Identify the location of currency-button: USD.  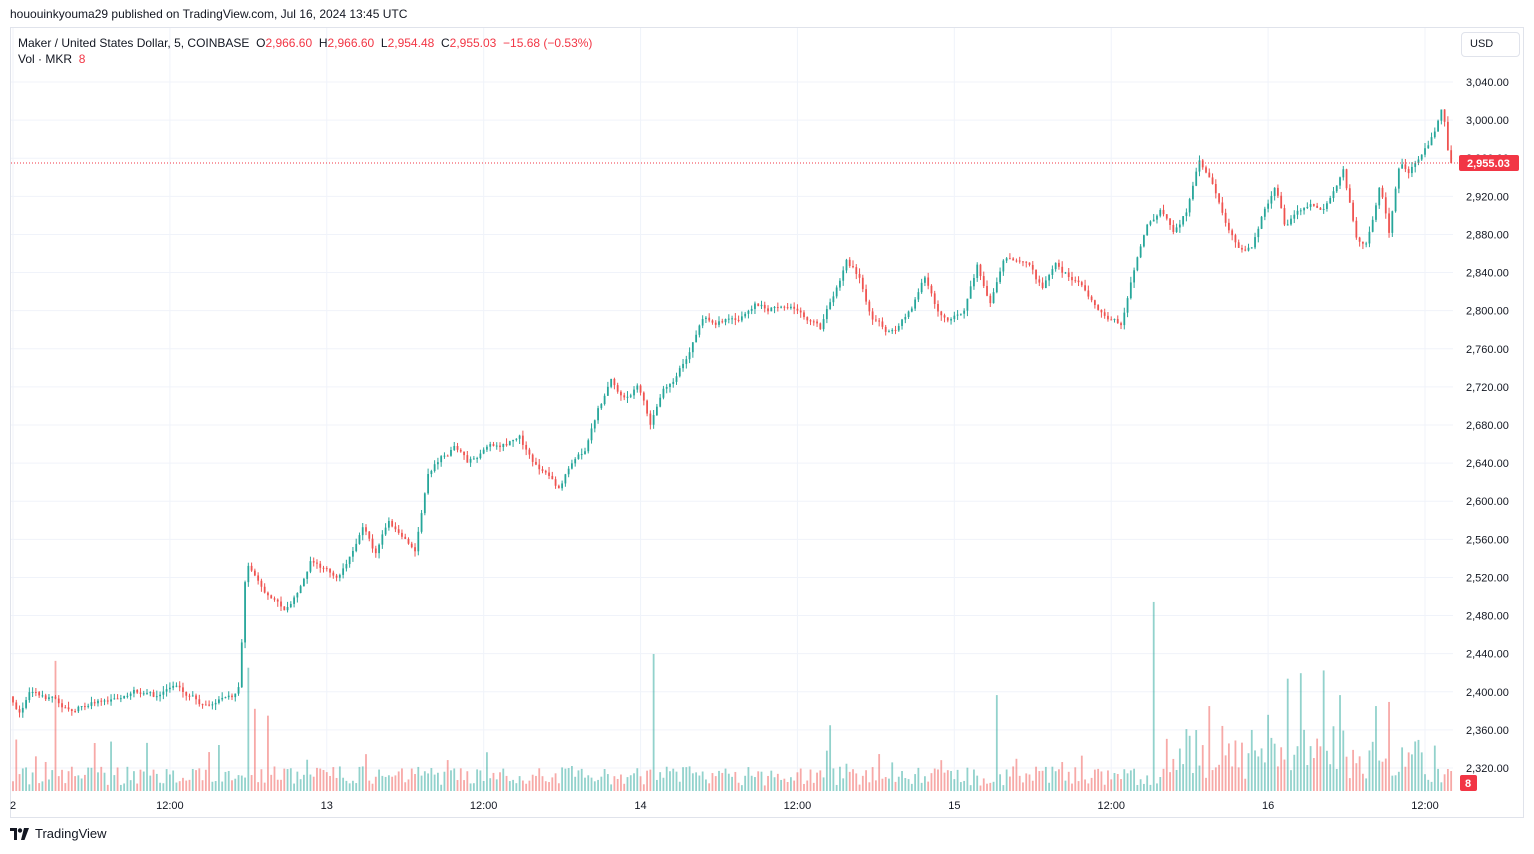
(1490, 44).